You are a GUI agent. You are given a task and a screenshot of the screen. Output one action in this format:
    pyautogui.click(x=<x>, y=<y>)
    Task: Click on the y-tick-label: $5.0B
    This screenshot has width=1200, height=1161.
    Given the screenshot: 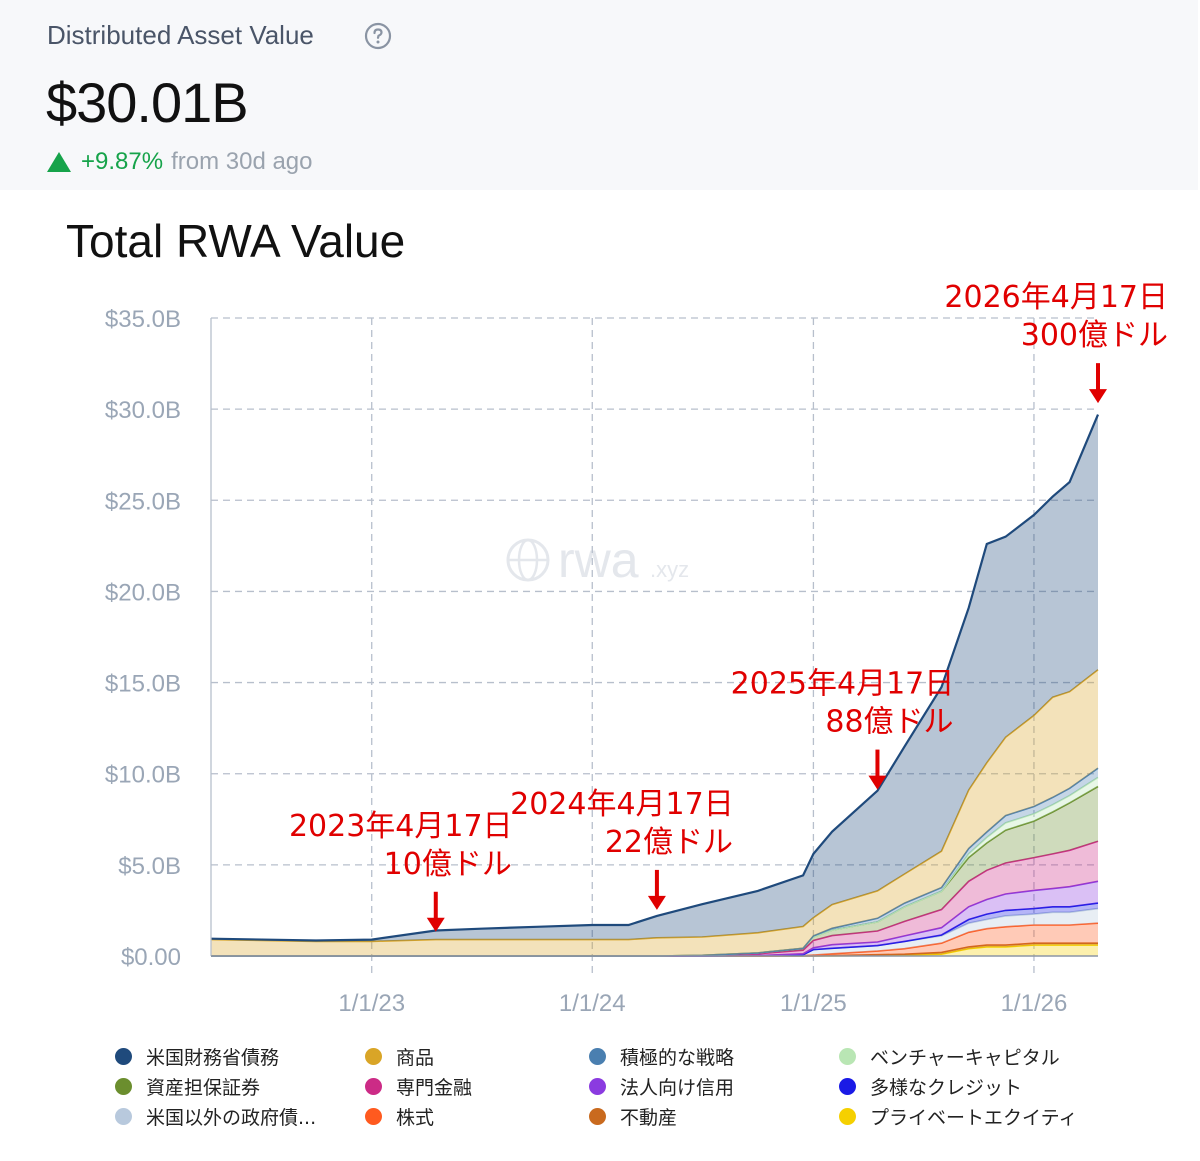 What is the action you would take?
    pyautogui.click(x=149, y=866)
    